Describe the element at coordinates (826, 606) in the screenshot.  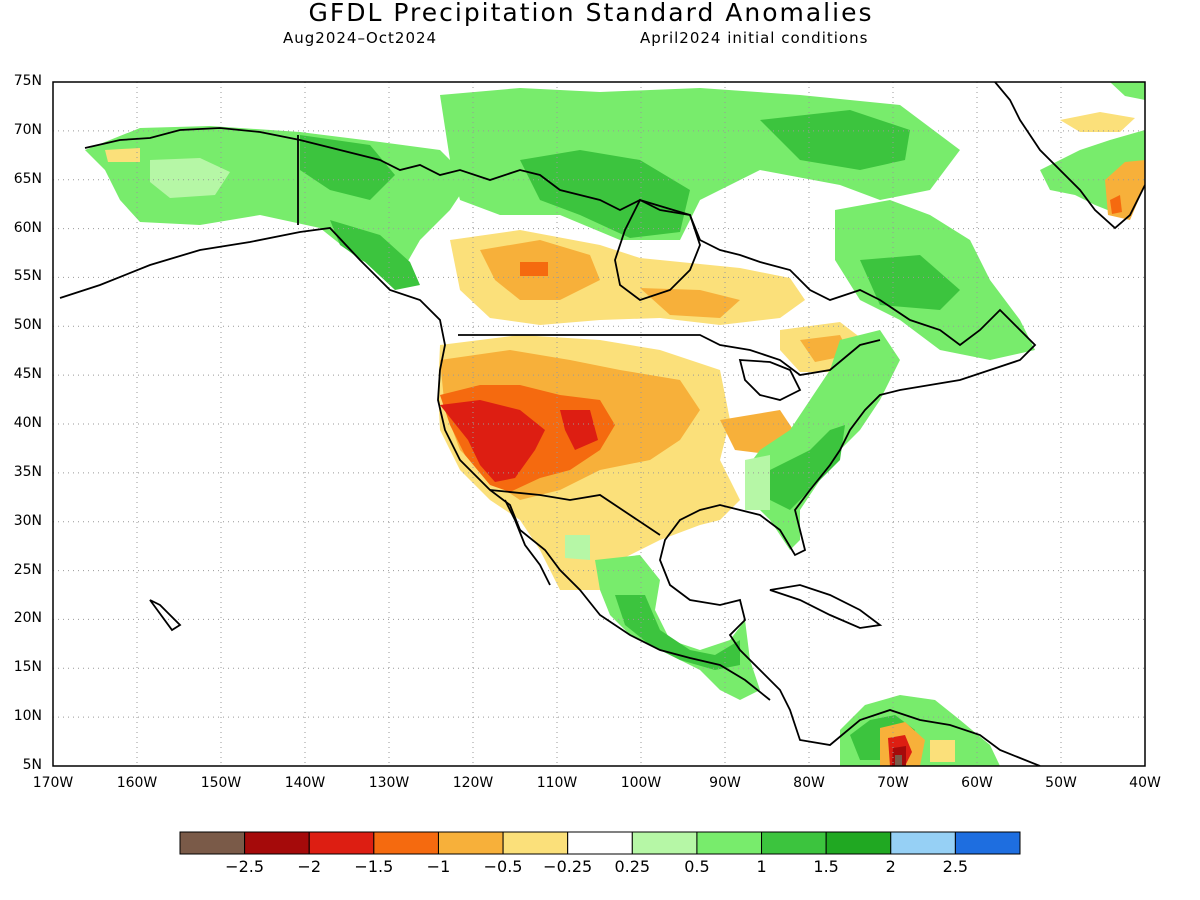
I see `cuba` at that location.